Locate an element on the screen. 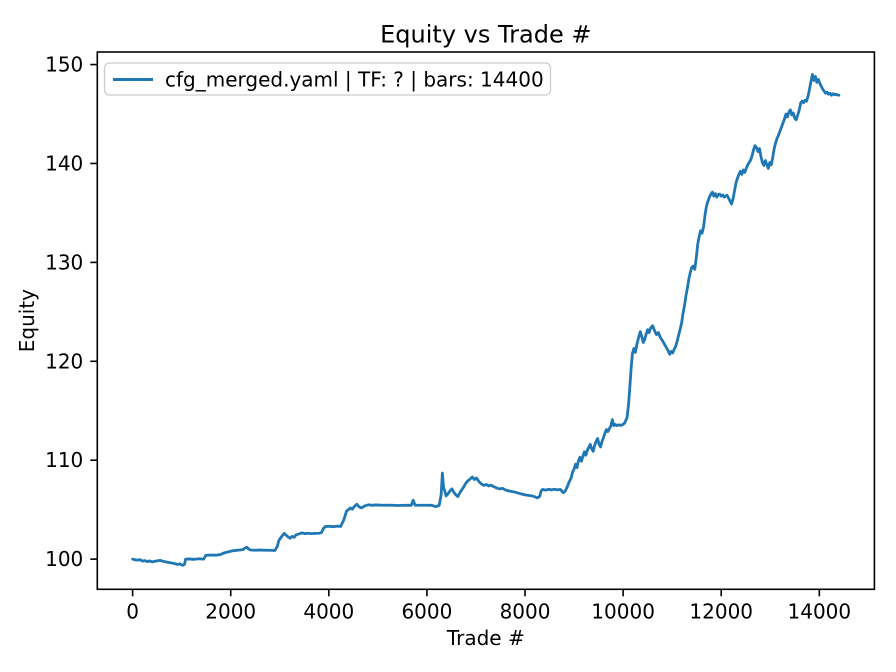  x-tick-label: 6000 is located at coordinates (426, 611).